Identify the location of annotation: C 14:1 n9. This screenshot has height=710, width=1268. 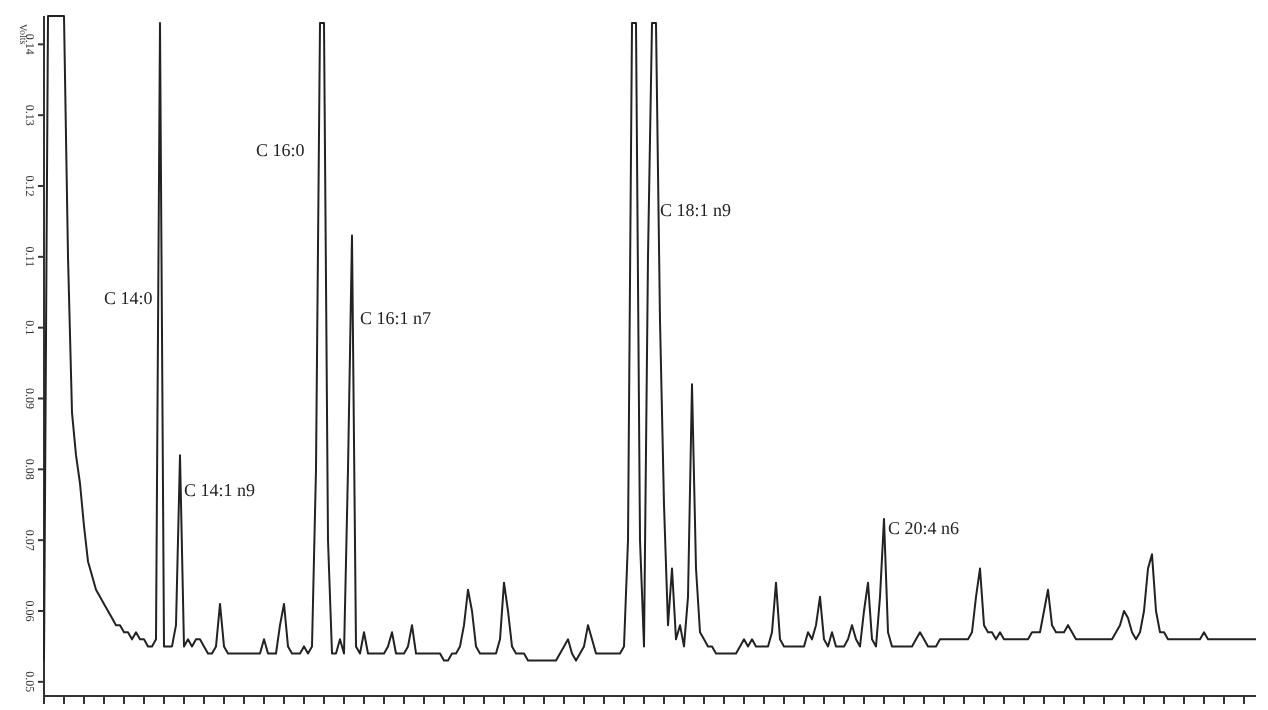
(220, 490).